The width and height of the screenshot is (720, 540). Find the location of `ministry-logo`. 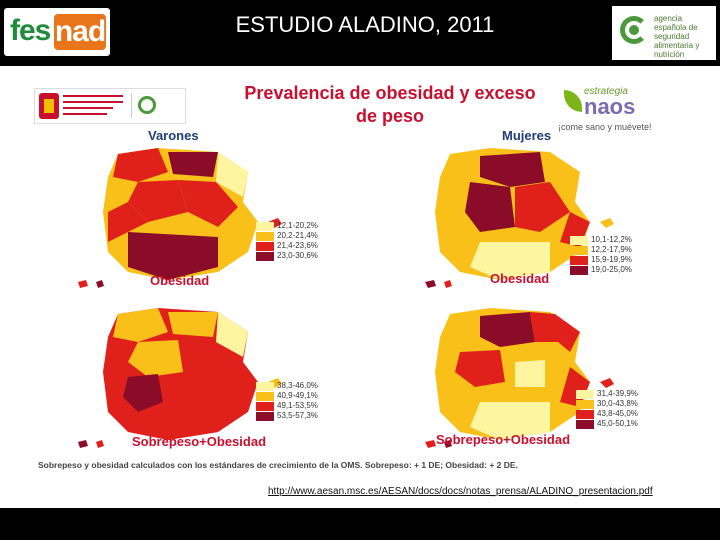

ministry-logo is located at coordinates (110, 106).